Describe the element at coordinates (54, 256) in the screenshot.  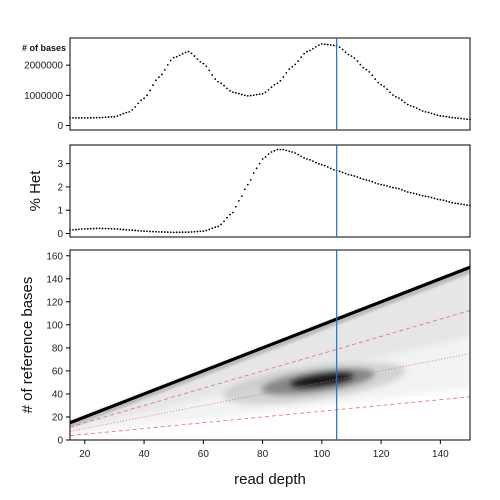
I see `panel-bottom-ytick-label: 160` at that location.